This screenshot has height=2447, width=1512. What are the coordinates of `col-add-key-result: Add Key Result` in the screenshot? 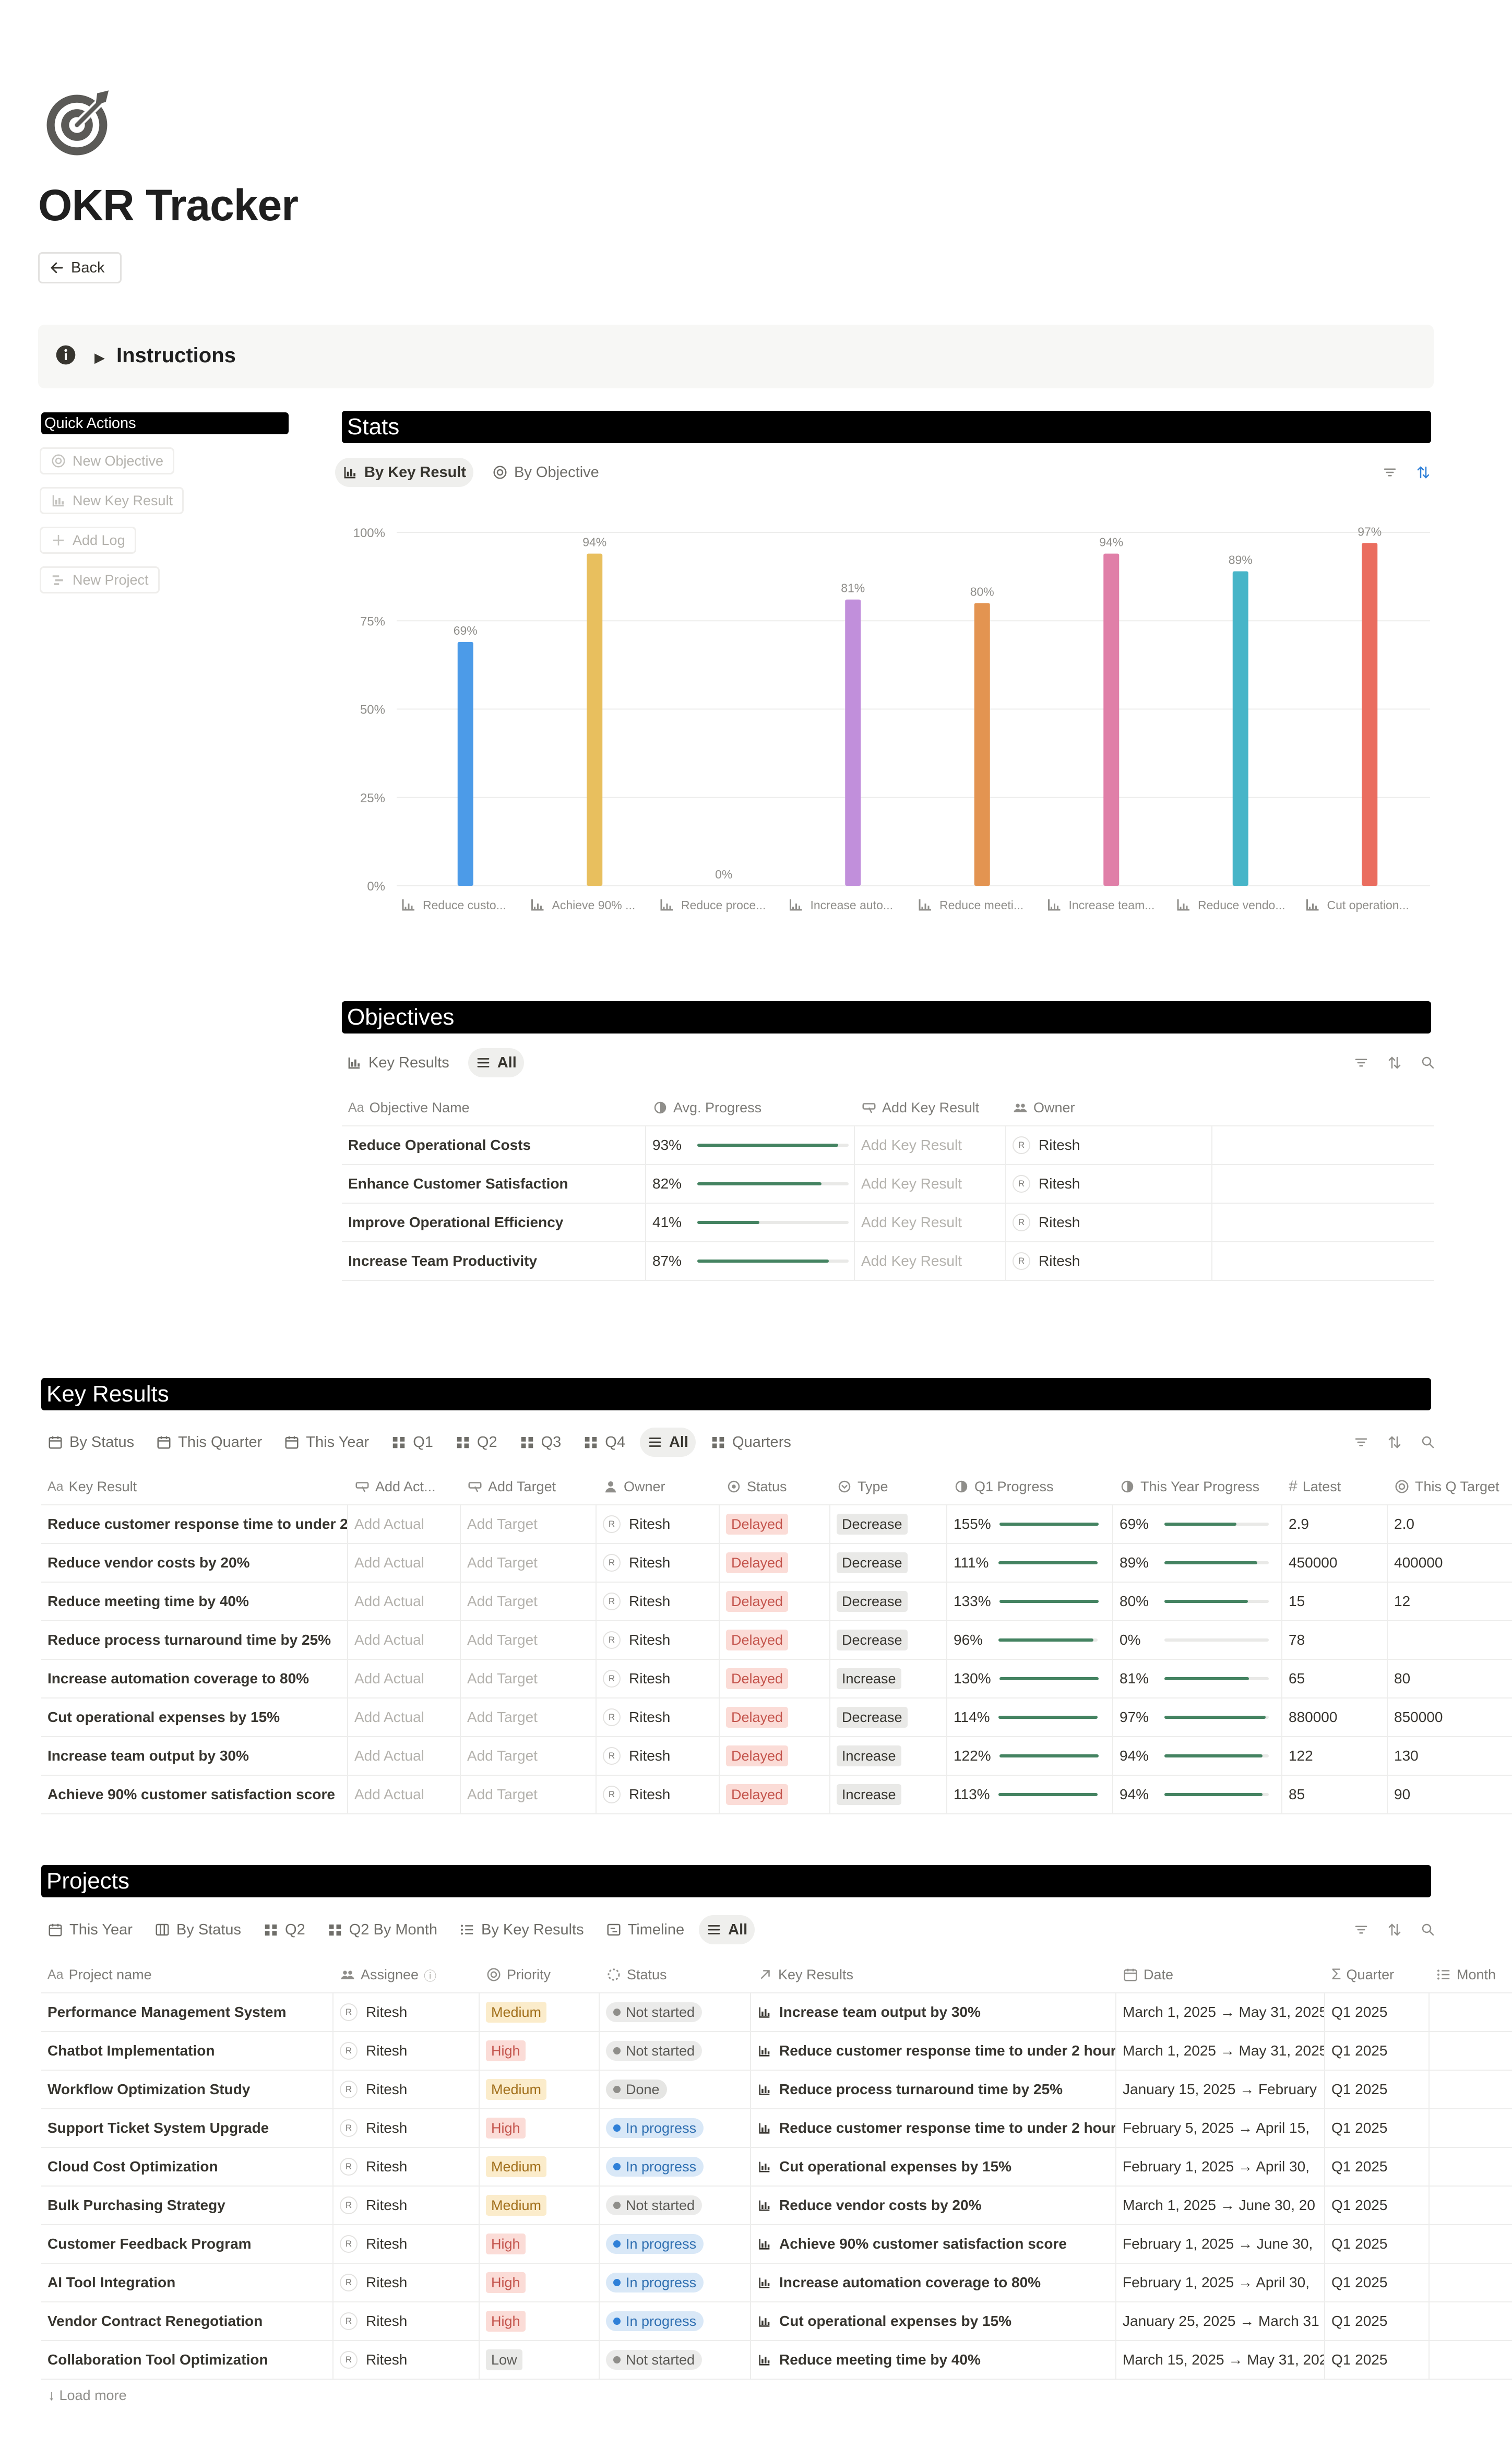 It's located at (931, 1107).